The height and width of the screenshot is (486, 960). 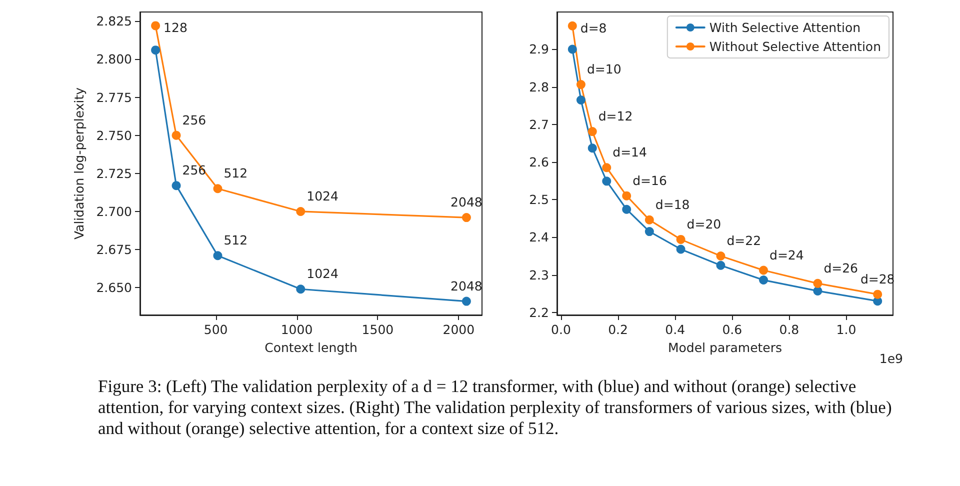 I want to click on y-tick-label: 2.2, so click(x=539, y=312).